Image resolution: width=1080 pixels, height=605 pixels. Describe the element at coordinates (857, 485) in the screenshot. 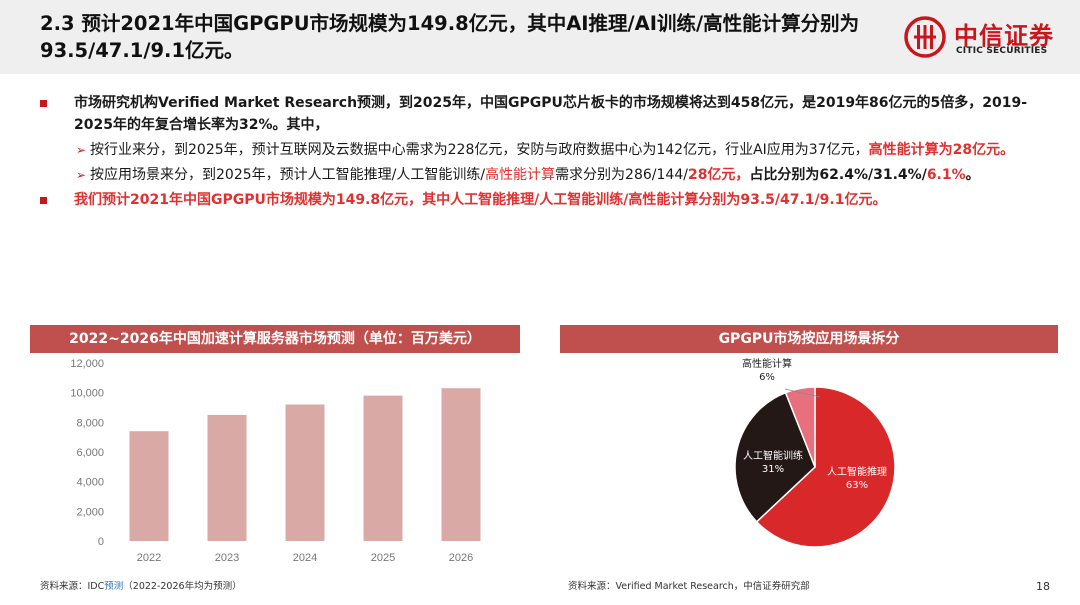

I see `slice-pct-label: 63%` at that location.